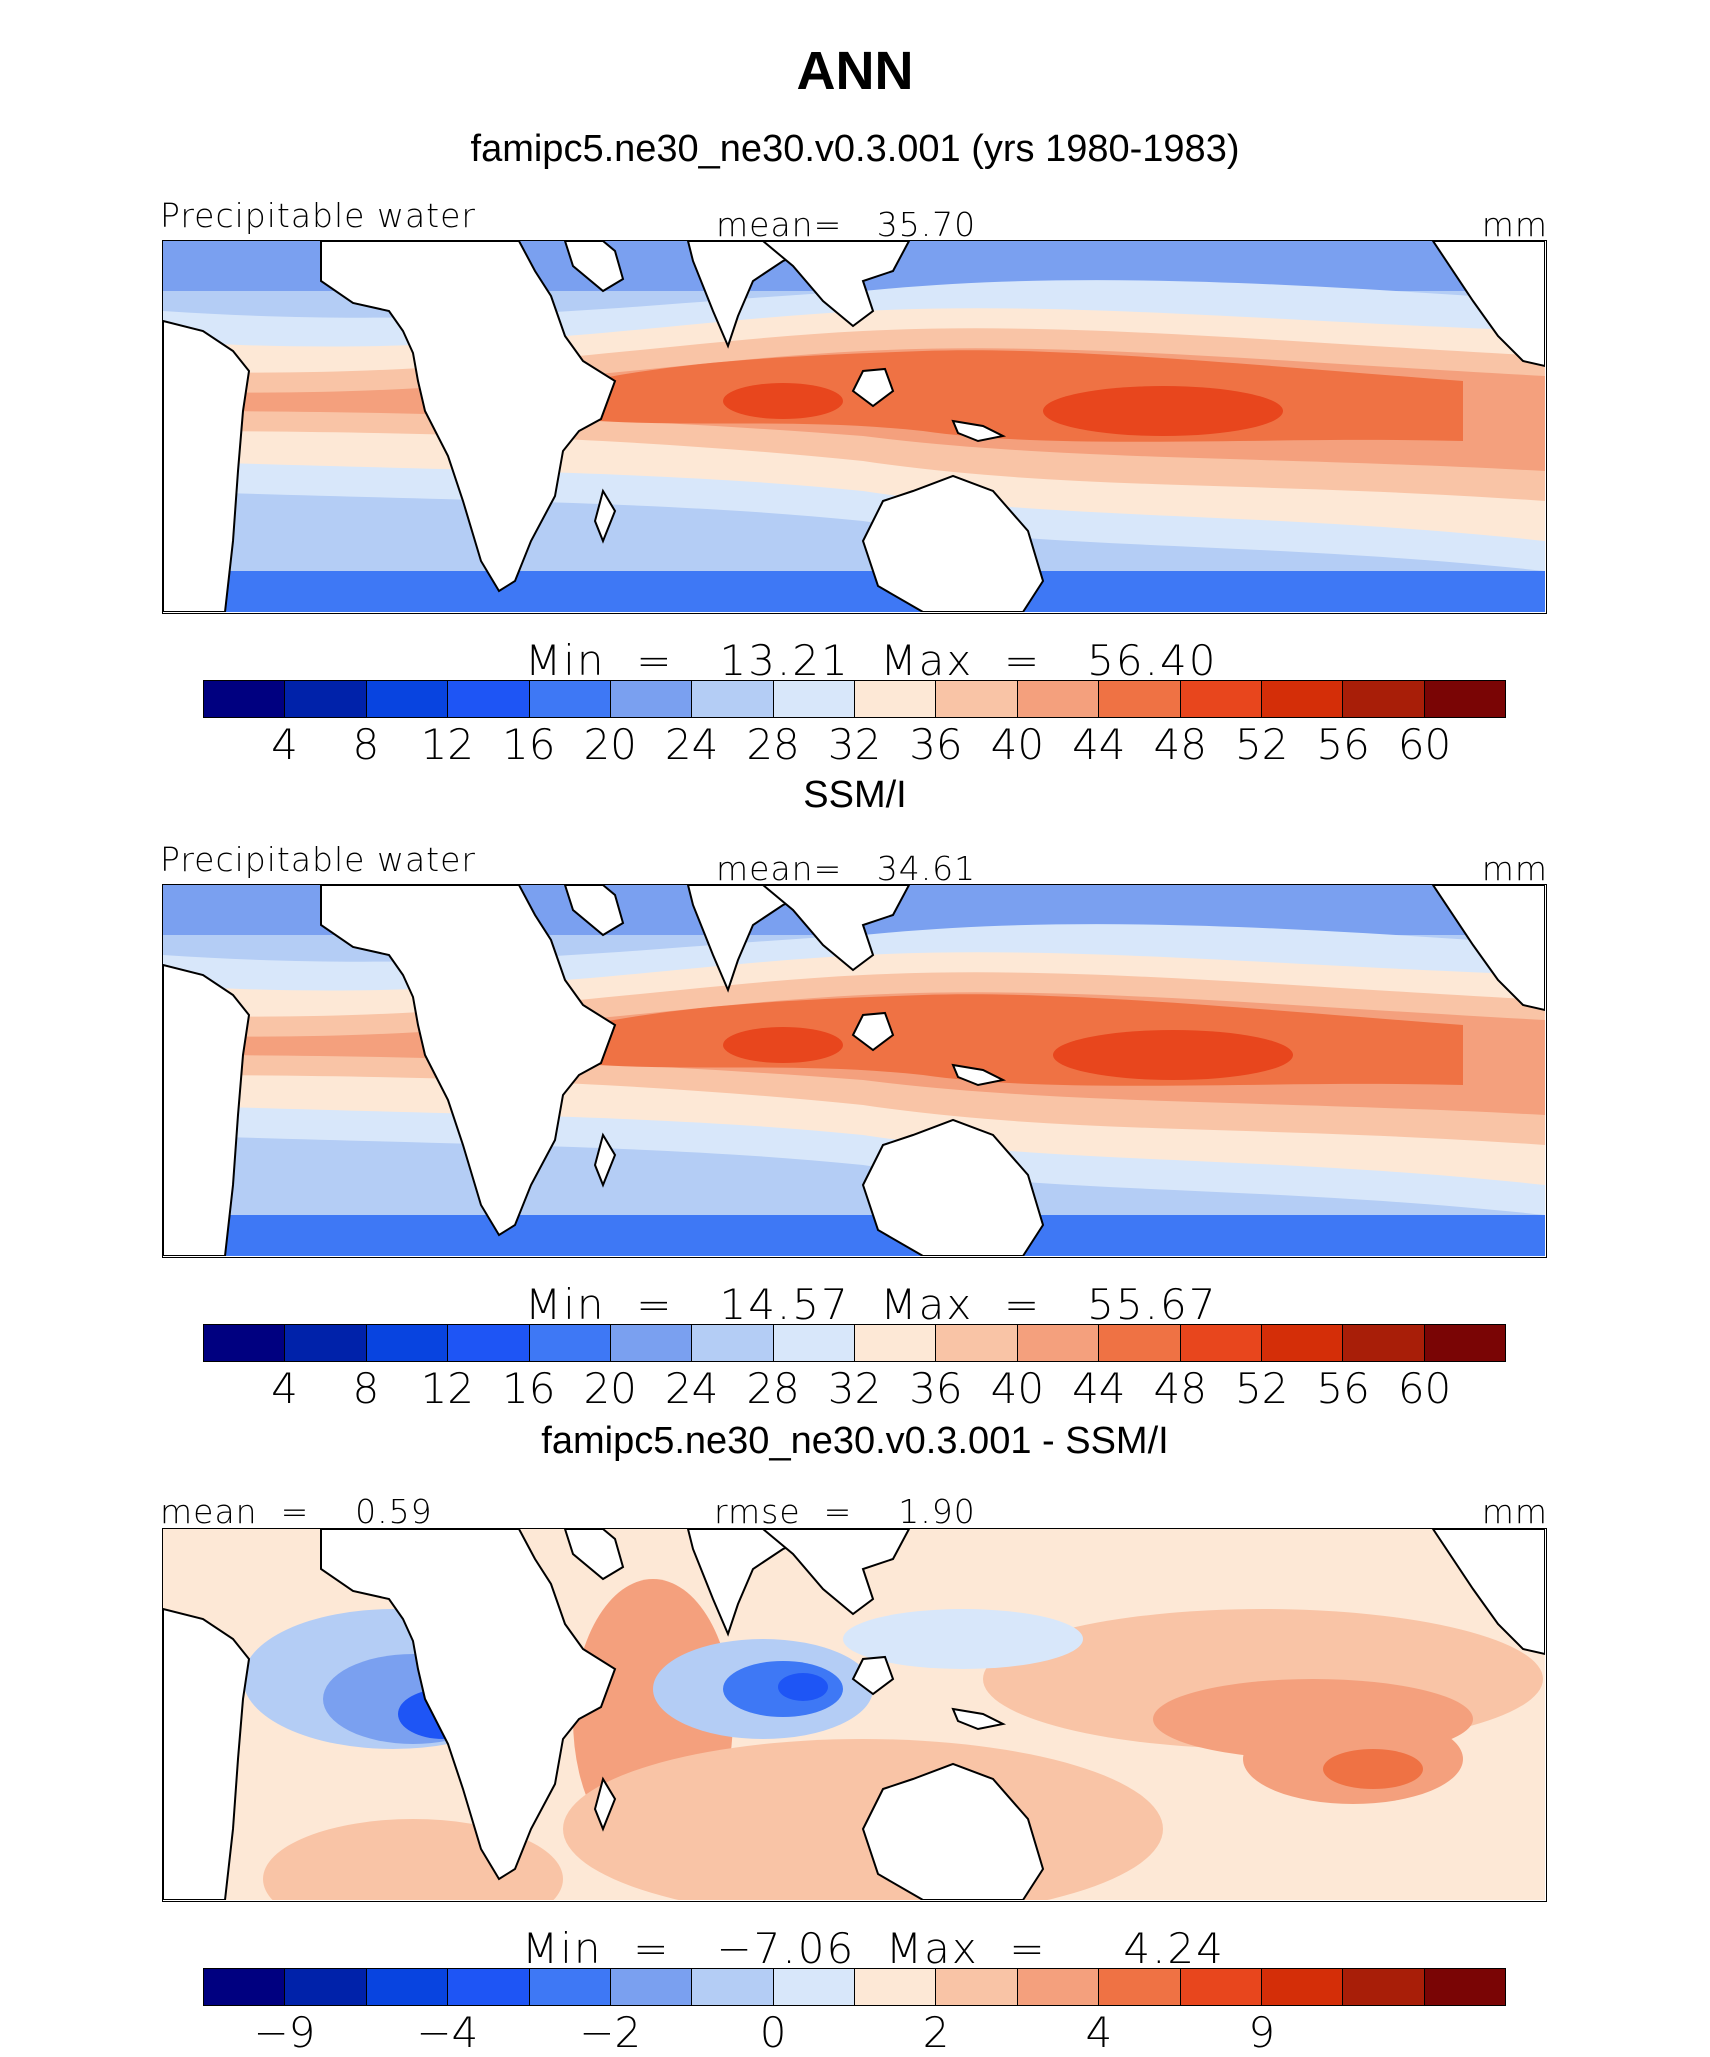 The width and height of the screenshot is (1710, 2057). I want to click on panel-3-colorbar, so click(854, 1987).